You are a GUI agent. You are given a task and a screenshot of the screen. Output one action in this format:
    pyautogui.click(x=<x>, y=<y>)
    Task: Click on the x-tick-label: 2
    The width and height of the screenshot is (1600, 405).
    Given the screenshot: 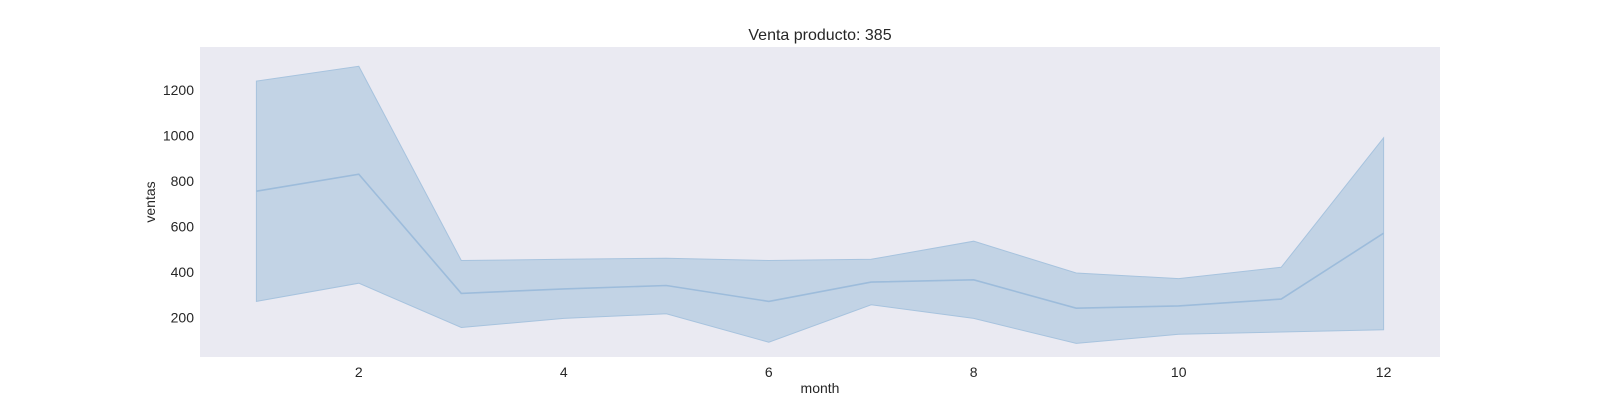 What is the action you would take?
    pyautogui.click(x=359, y=372)
    